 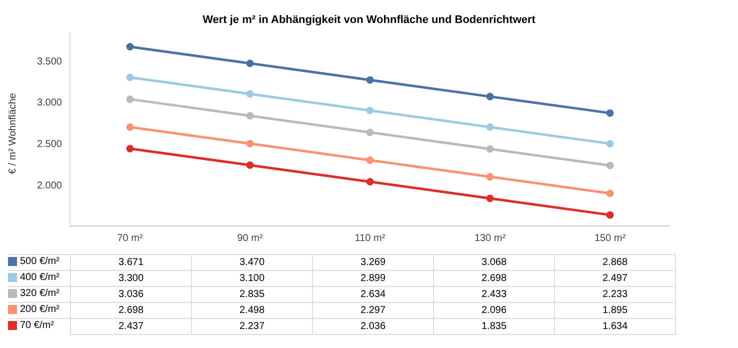 What do you see at coordinates (49, 144) in the screenshot?
I see `y-tick-label: 2.500` at bounding box center [49, 144].